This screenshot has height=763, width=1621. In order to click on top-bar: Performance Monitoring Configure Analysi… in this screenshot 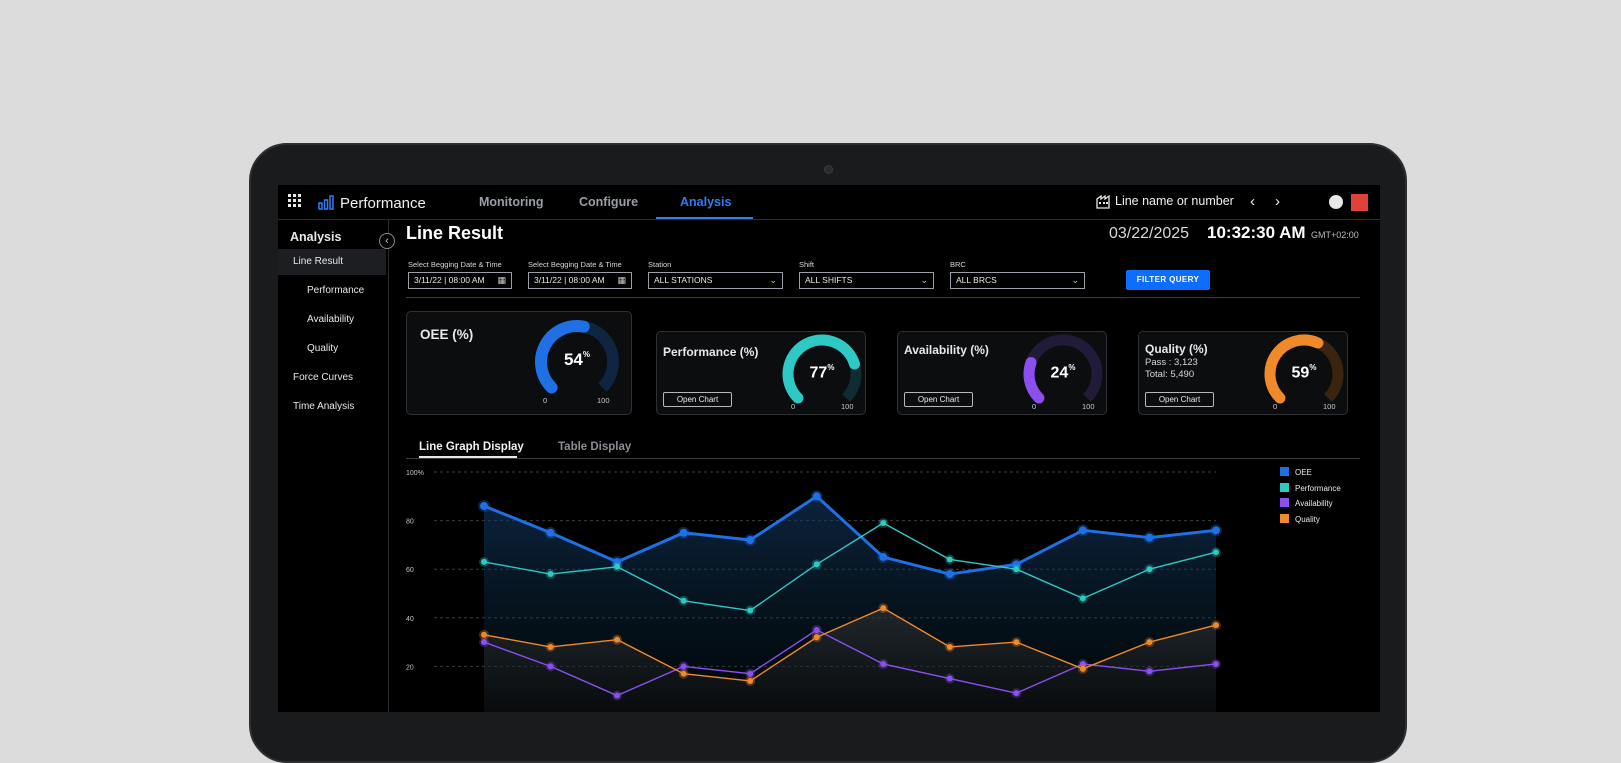, I will do `click(829, 202)`.